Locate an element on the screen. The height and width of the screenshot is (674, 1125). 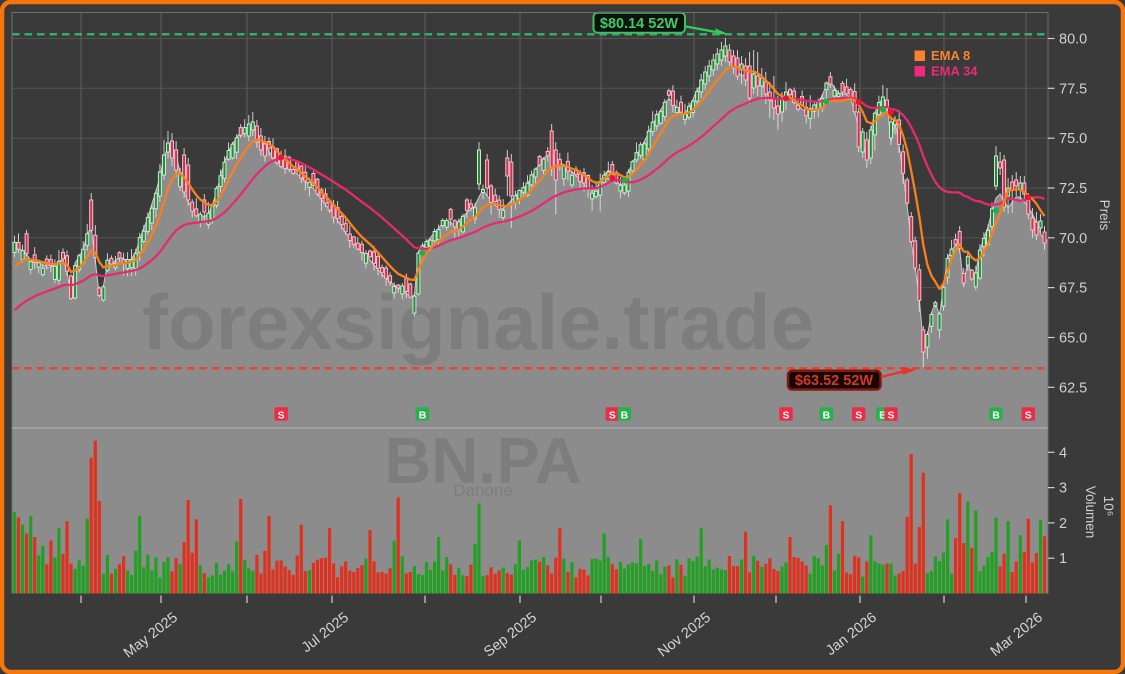
svg-text: $80.14 52W is located at coordinates (639, 24).